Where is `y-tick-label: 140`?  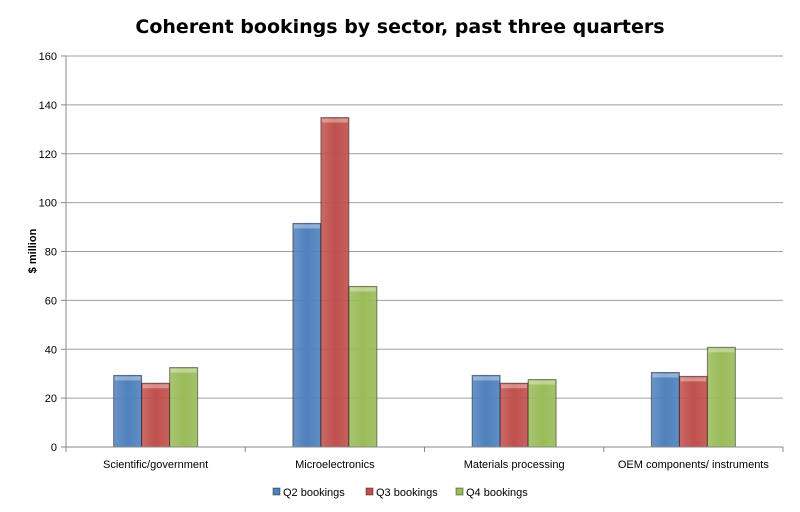 y-tick-label: 140 is located at coordinates (48, 106).